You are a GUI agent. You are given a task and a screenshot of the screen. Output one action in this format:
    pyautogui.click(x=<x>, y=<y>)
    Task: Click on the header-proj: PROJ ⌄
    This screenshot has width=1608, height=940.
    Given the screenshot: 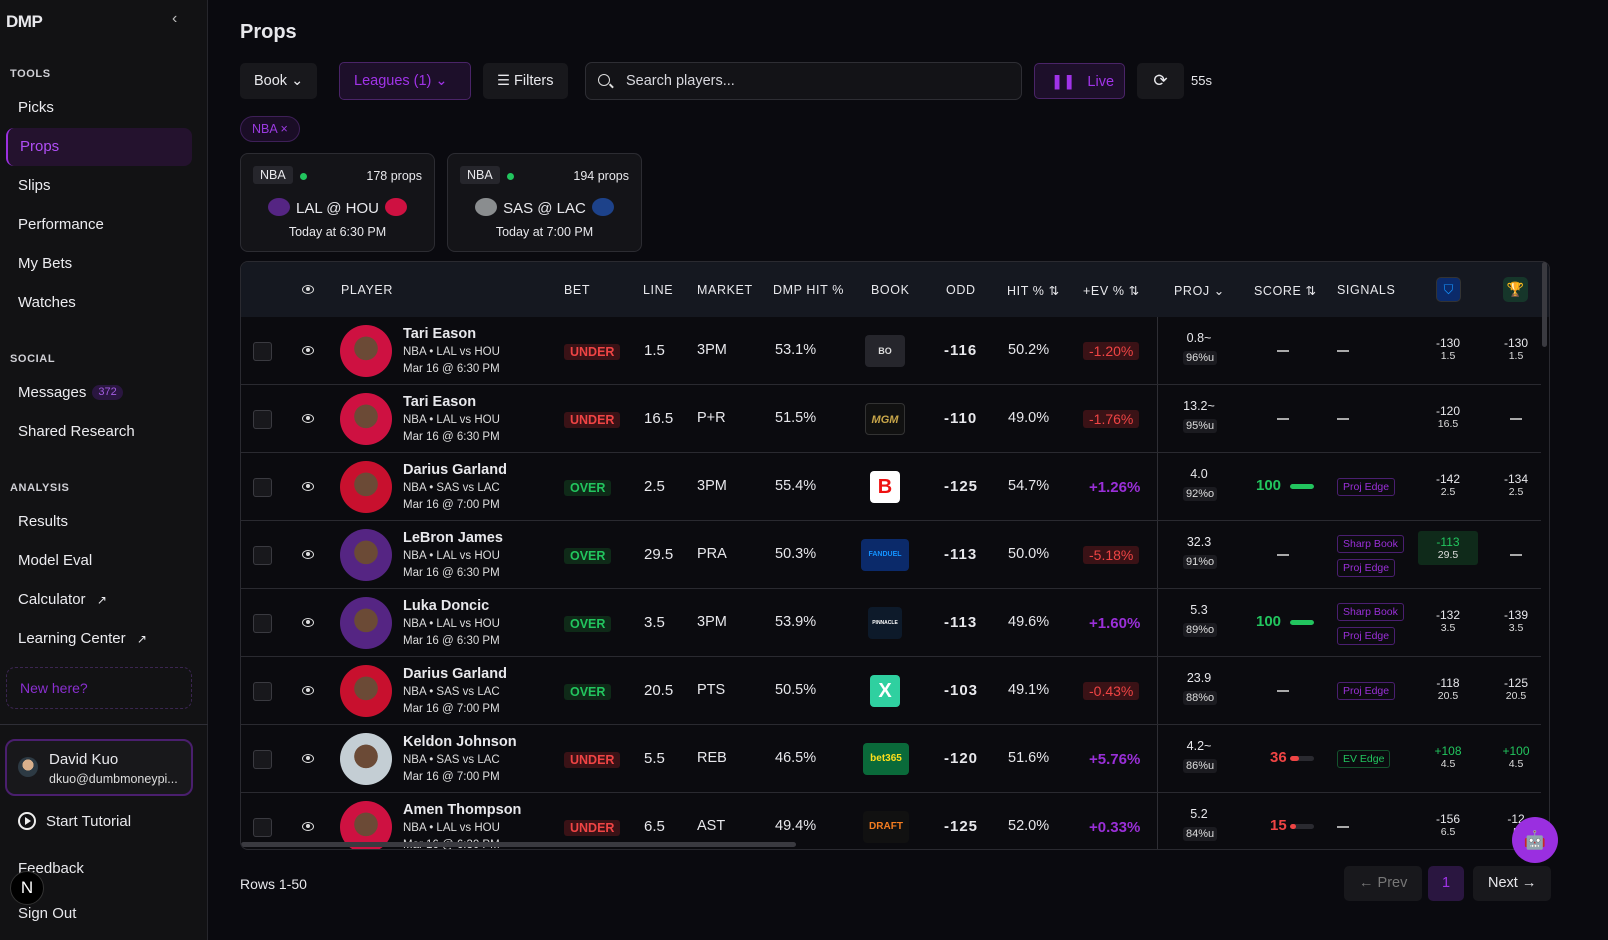 What is the action you would take?
    pyautogui.click(x=1199, y=291)
    